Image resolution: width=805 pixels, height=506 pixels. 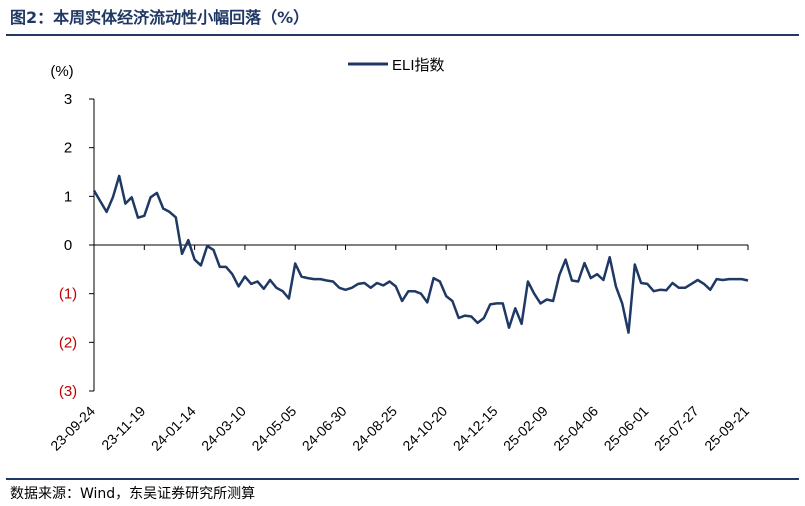 I want to click on y-tick-labels: 3 2 1 0 (1) (2) (3), so click(x=68, y=245).